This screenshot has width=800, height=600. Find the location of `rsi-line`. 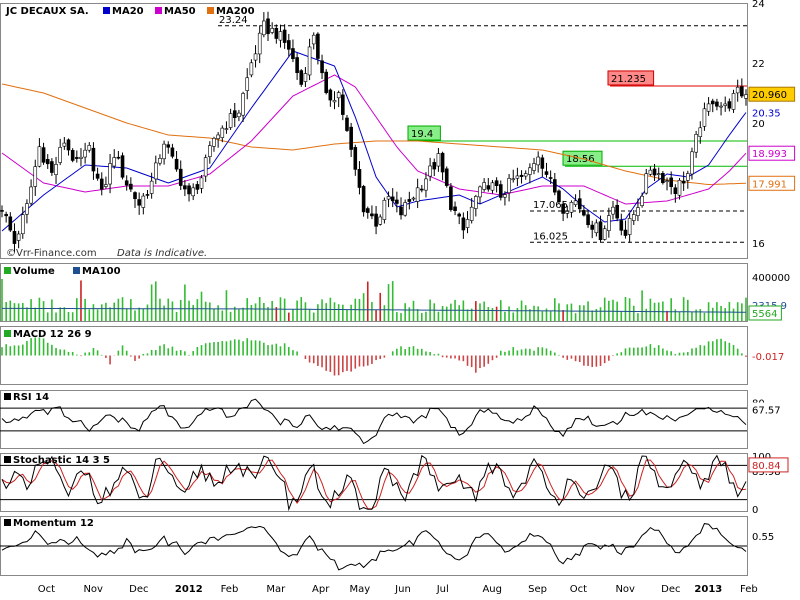

rsi-line is located at coordinates (374, 421).